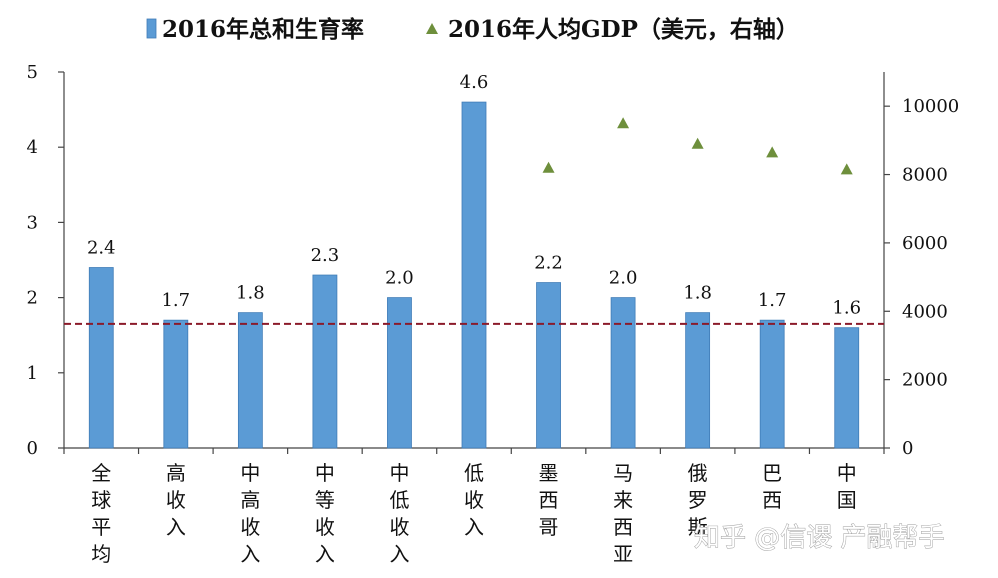 Image resolution: width=998 pixels, height=578 pixels. Describe the element at coordinates (325, 255) in the screenshot. I see `bar-value-label: 2.3` at that location.